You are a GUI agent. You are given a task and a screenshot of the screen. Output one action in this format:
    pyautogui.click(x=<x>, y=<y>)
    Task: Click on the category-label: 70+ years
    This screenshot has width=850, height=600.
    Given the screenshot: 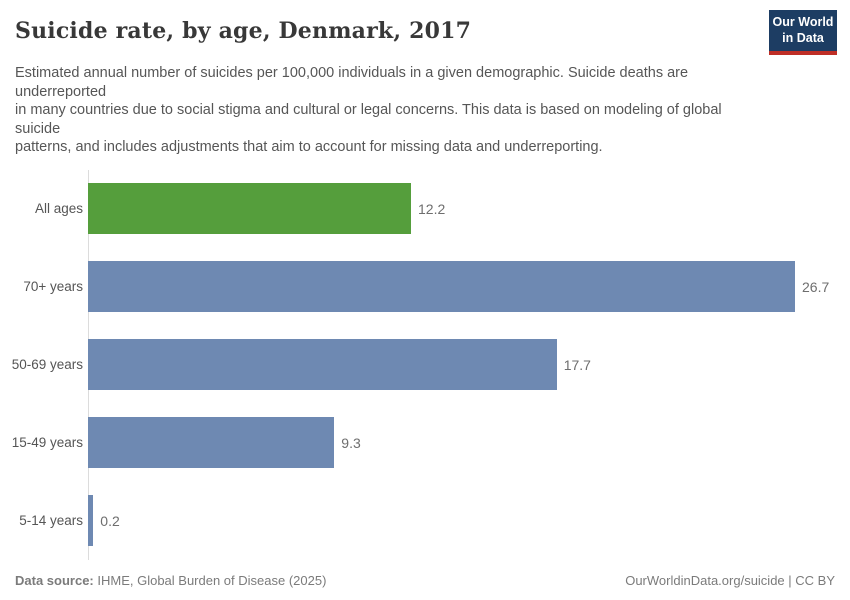 What is the action you would take?
    pyautogui.click(x=53, y=286)
    